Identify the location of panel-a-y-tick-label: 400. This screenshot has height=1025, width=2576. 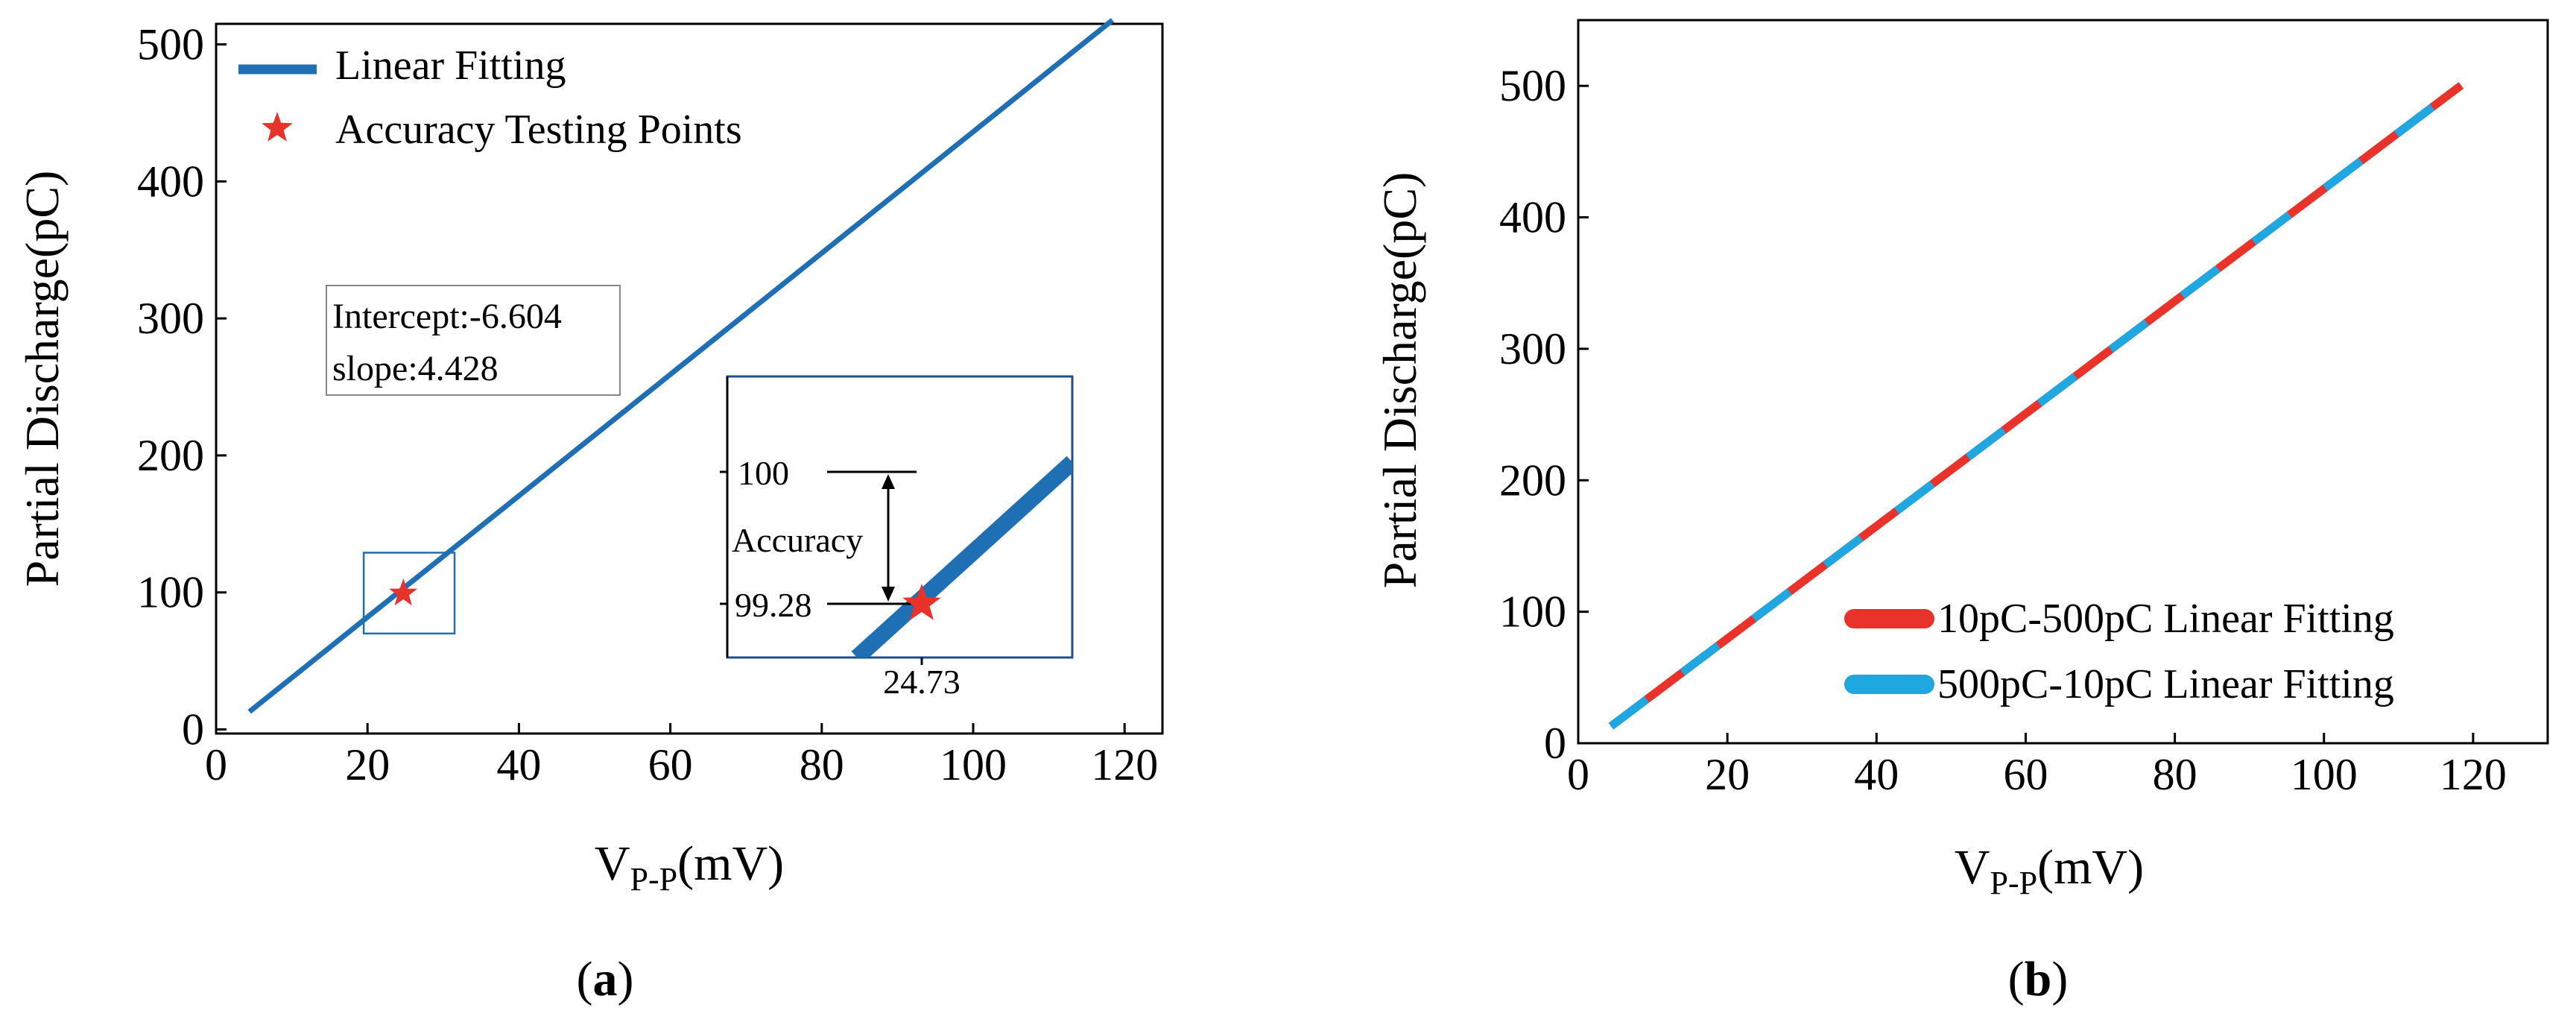
(170, 182).